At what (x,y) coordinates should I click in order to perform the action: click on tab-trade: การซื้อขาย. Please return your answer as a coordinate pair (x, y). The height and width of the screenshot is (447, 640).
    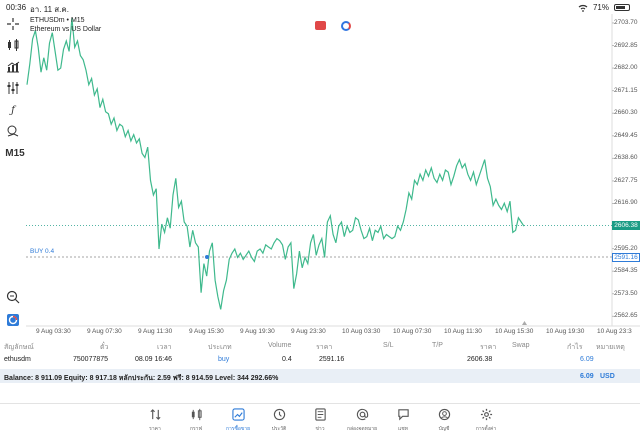
    Looking at the image, I should click on (238, 420).